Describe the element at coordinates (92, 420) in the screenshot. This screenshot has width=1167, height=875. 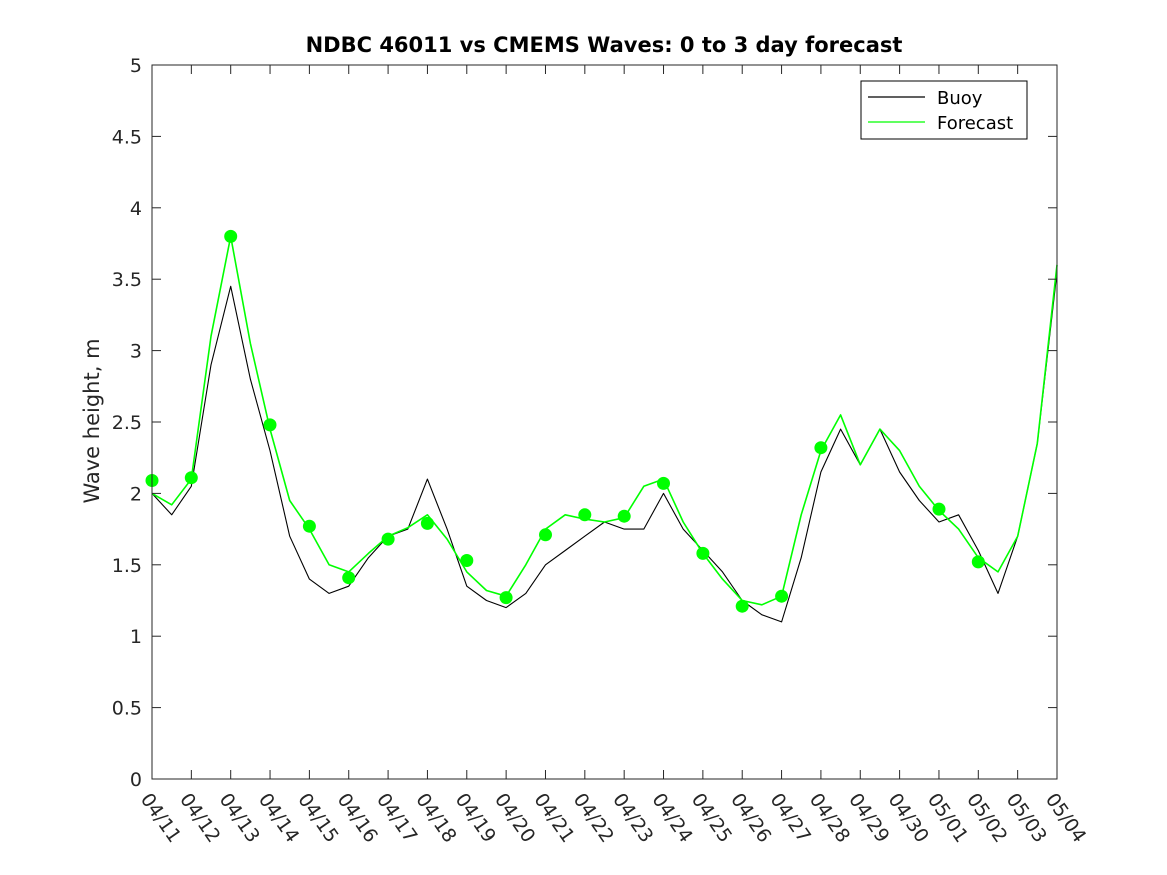
I see `y-axis-title: Wave height, m` at that location.